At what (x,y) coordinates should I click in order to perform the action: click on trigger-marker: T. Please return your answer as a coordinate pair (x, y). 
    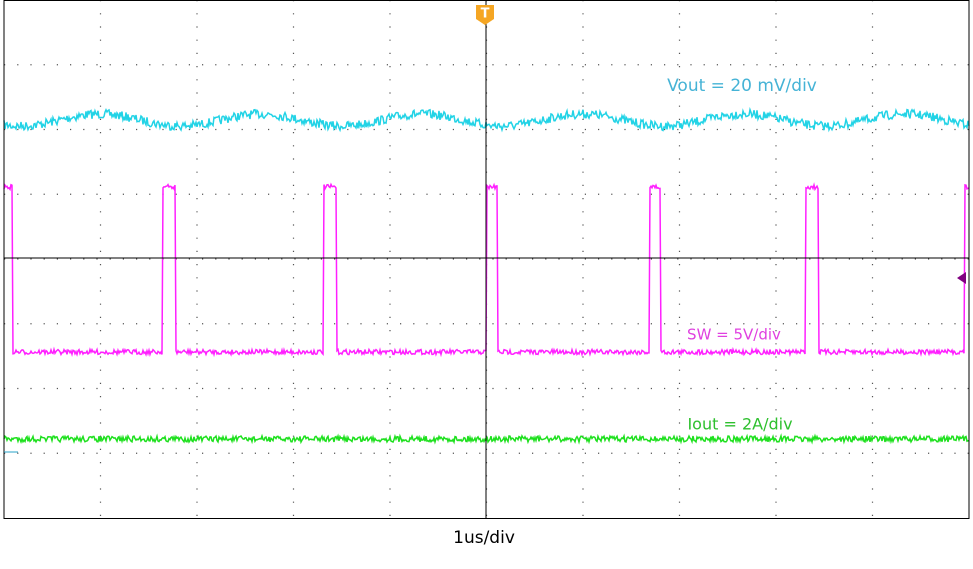
    Looking at the image, I should click on (485, 14).